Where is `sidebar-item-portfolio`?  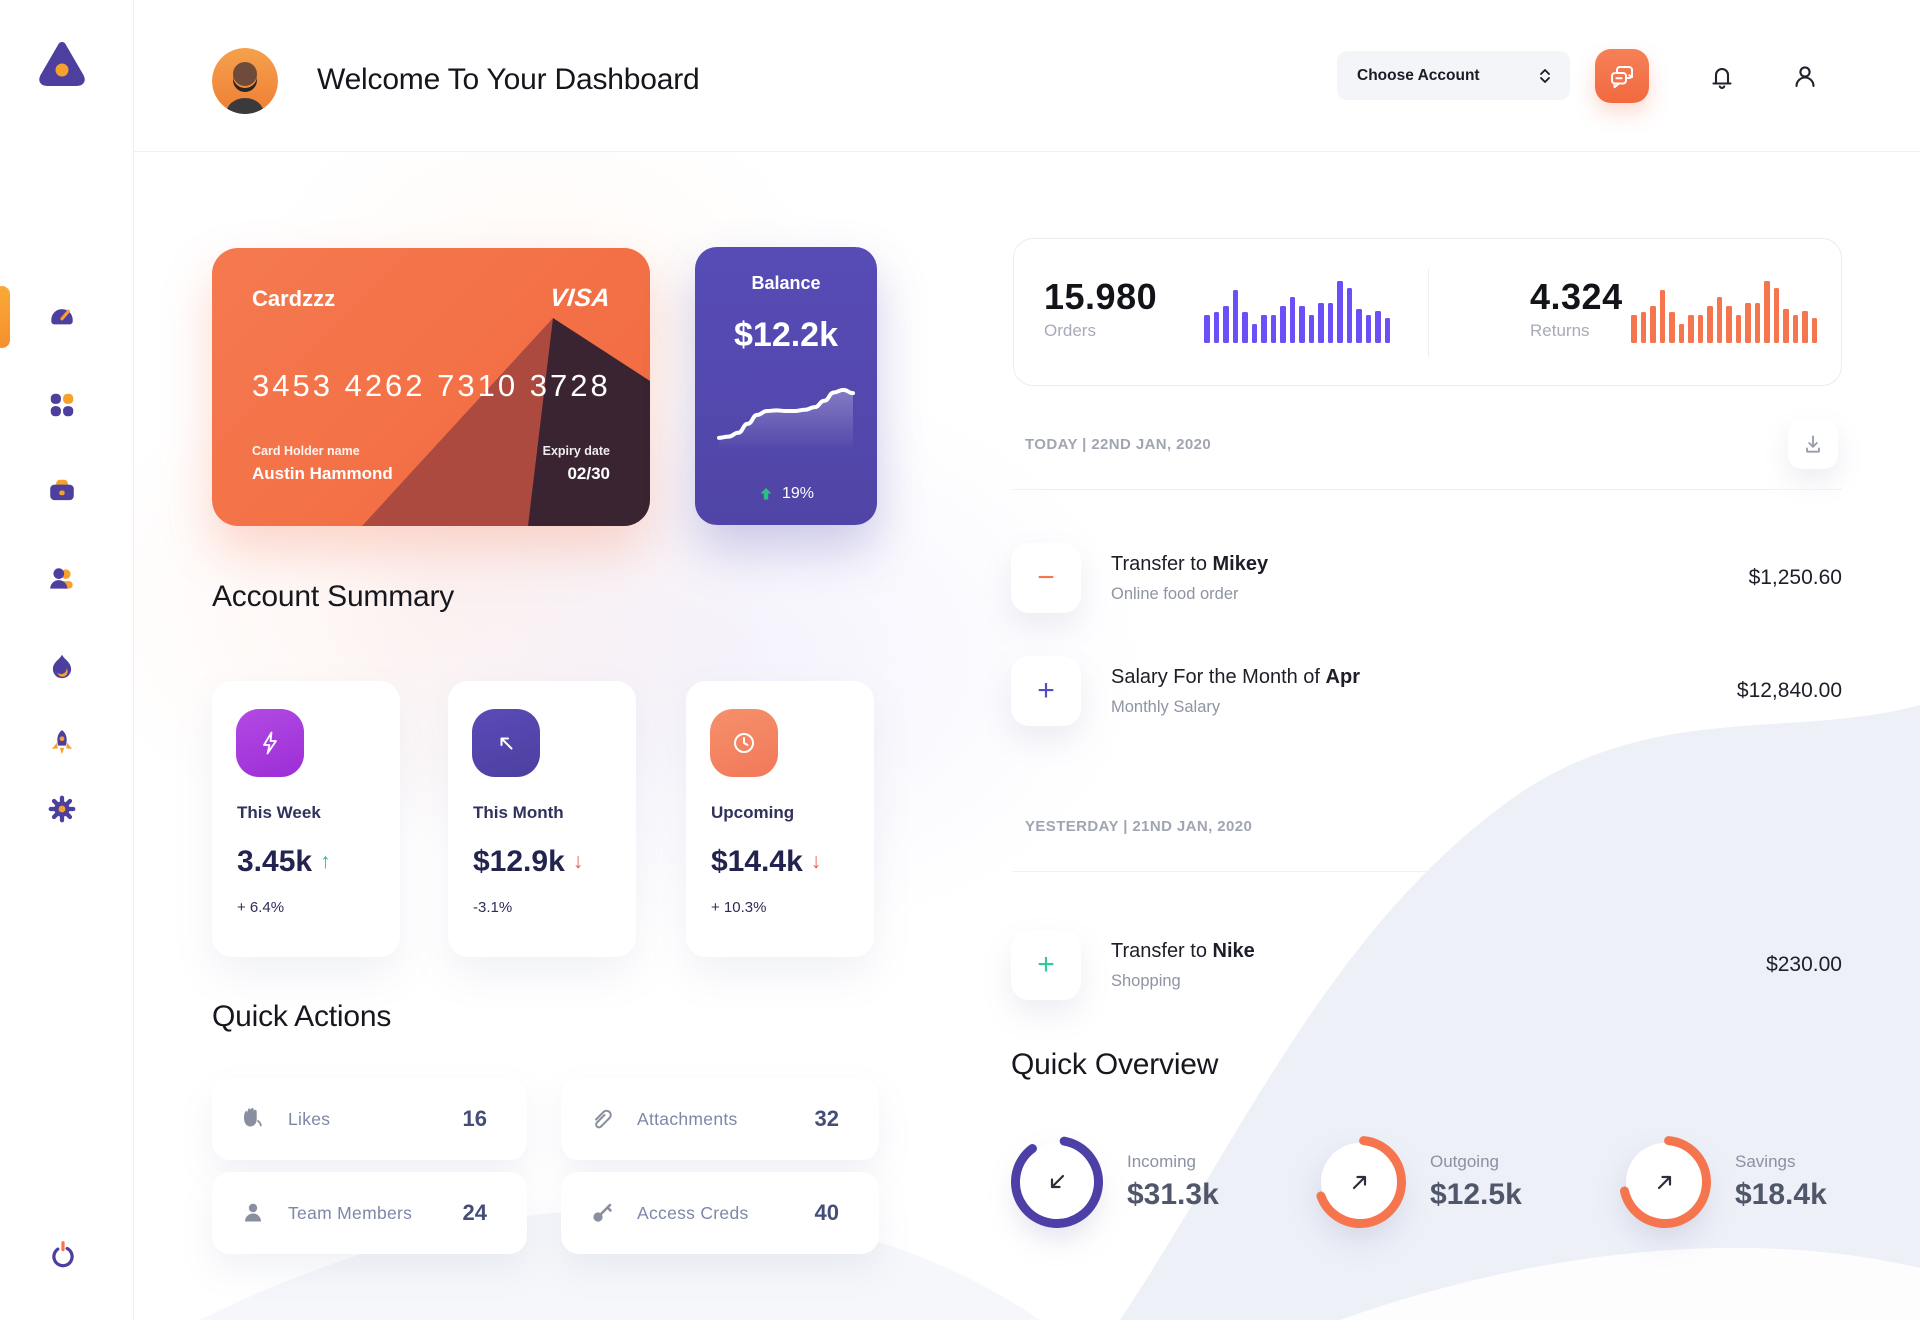 sidebar-item-portfolio is located at coordinates (63, 492).